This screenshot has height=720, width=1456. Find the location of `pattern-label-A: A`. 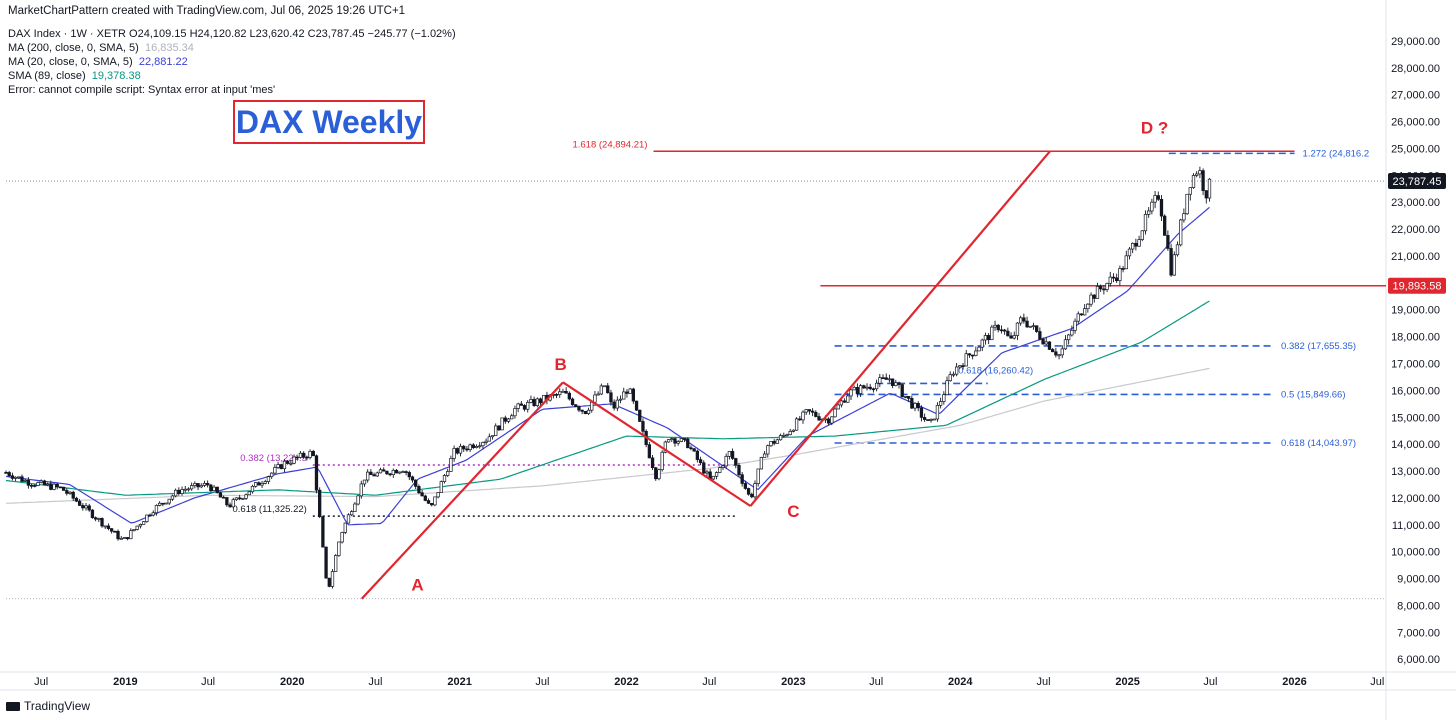

pattern-label-A: A is located at coordinates (417, 585).